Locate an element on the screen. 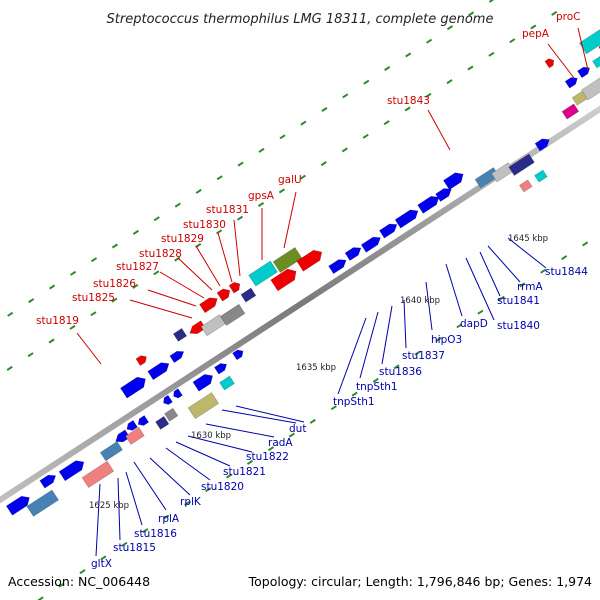 This screenshot has width=600, height=600. accession-text: Accession: NC_006448 is located at coordinates (79, 581).